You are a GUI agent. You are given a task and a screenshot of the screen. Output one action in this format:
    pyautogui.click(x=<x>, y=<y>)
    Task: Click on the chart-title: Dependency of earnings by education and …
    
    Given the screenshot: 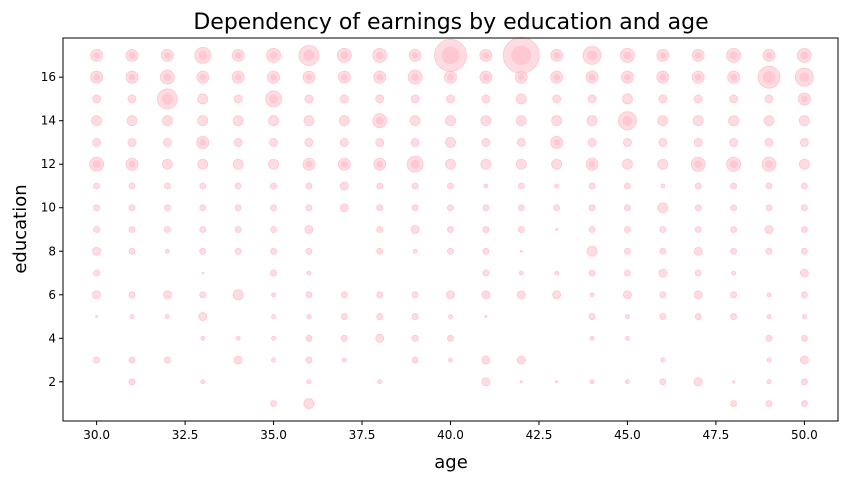 What is the action you would take?
    pyautogui.click(x=450, y=22)
    